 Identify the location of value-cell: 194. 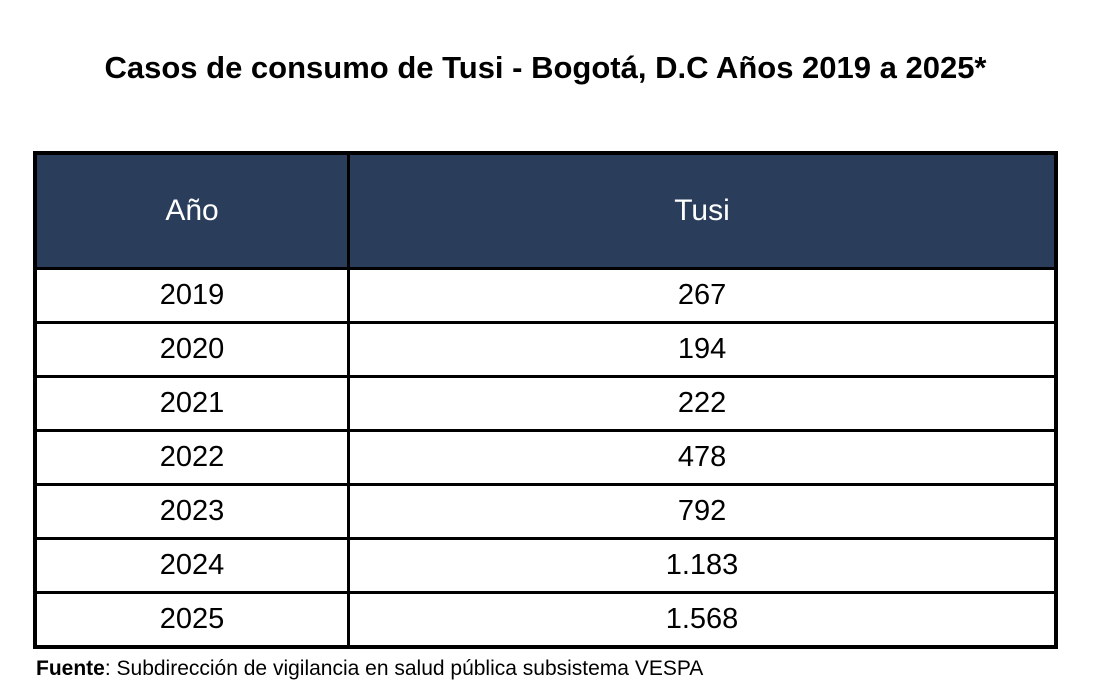
(702, 349).